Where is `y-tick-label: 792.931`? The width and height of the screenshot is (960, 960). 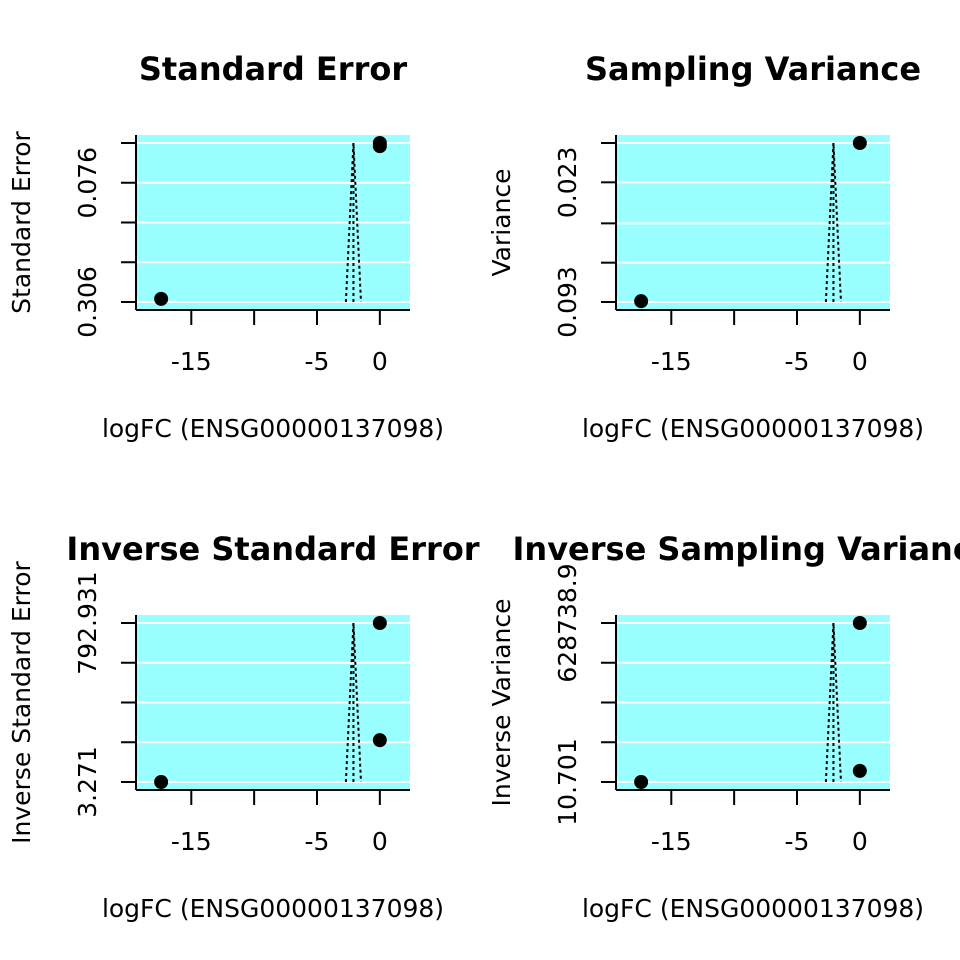
y-tick-label: 792.931 is located at coordinates (87, 622).